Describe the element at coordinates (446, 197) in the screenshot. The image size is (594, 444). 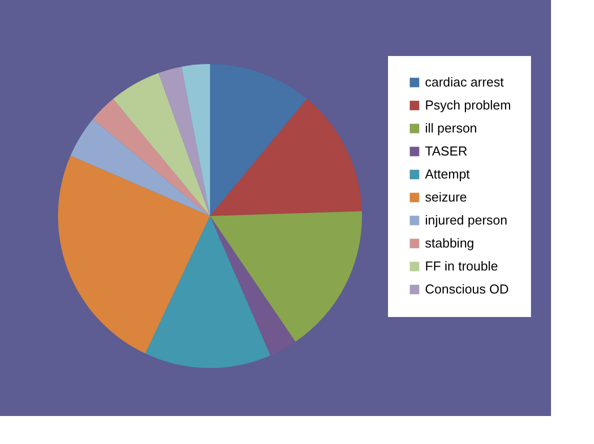
I see `legend-label: seizure` at that location.